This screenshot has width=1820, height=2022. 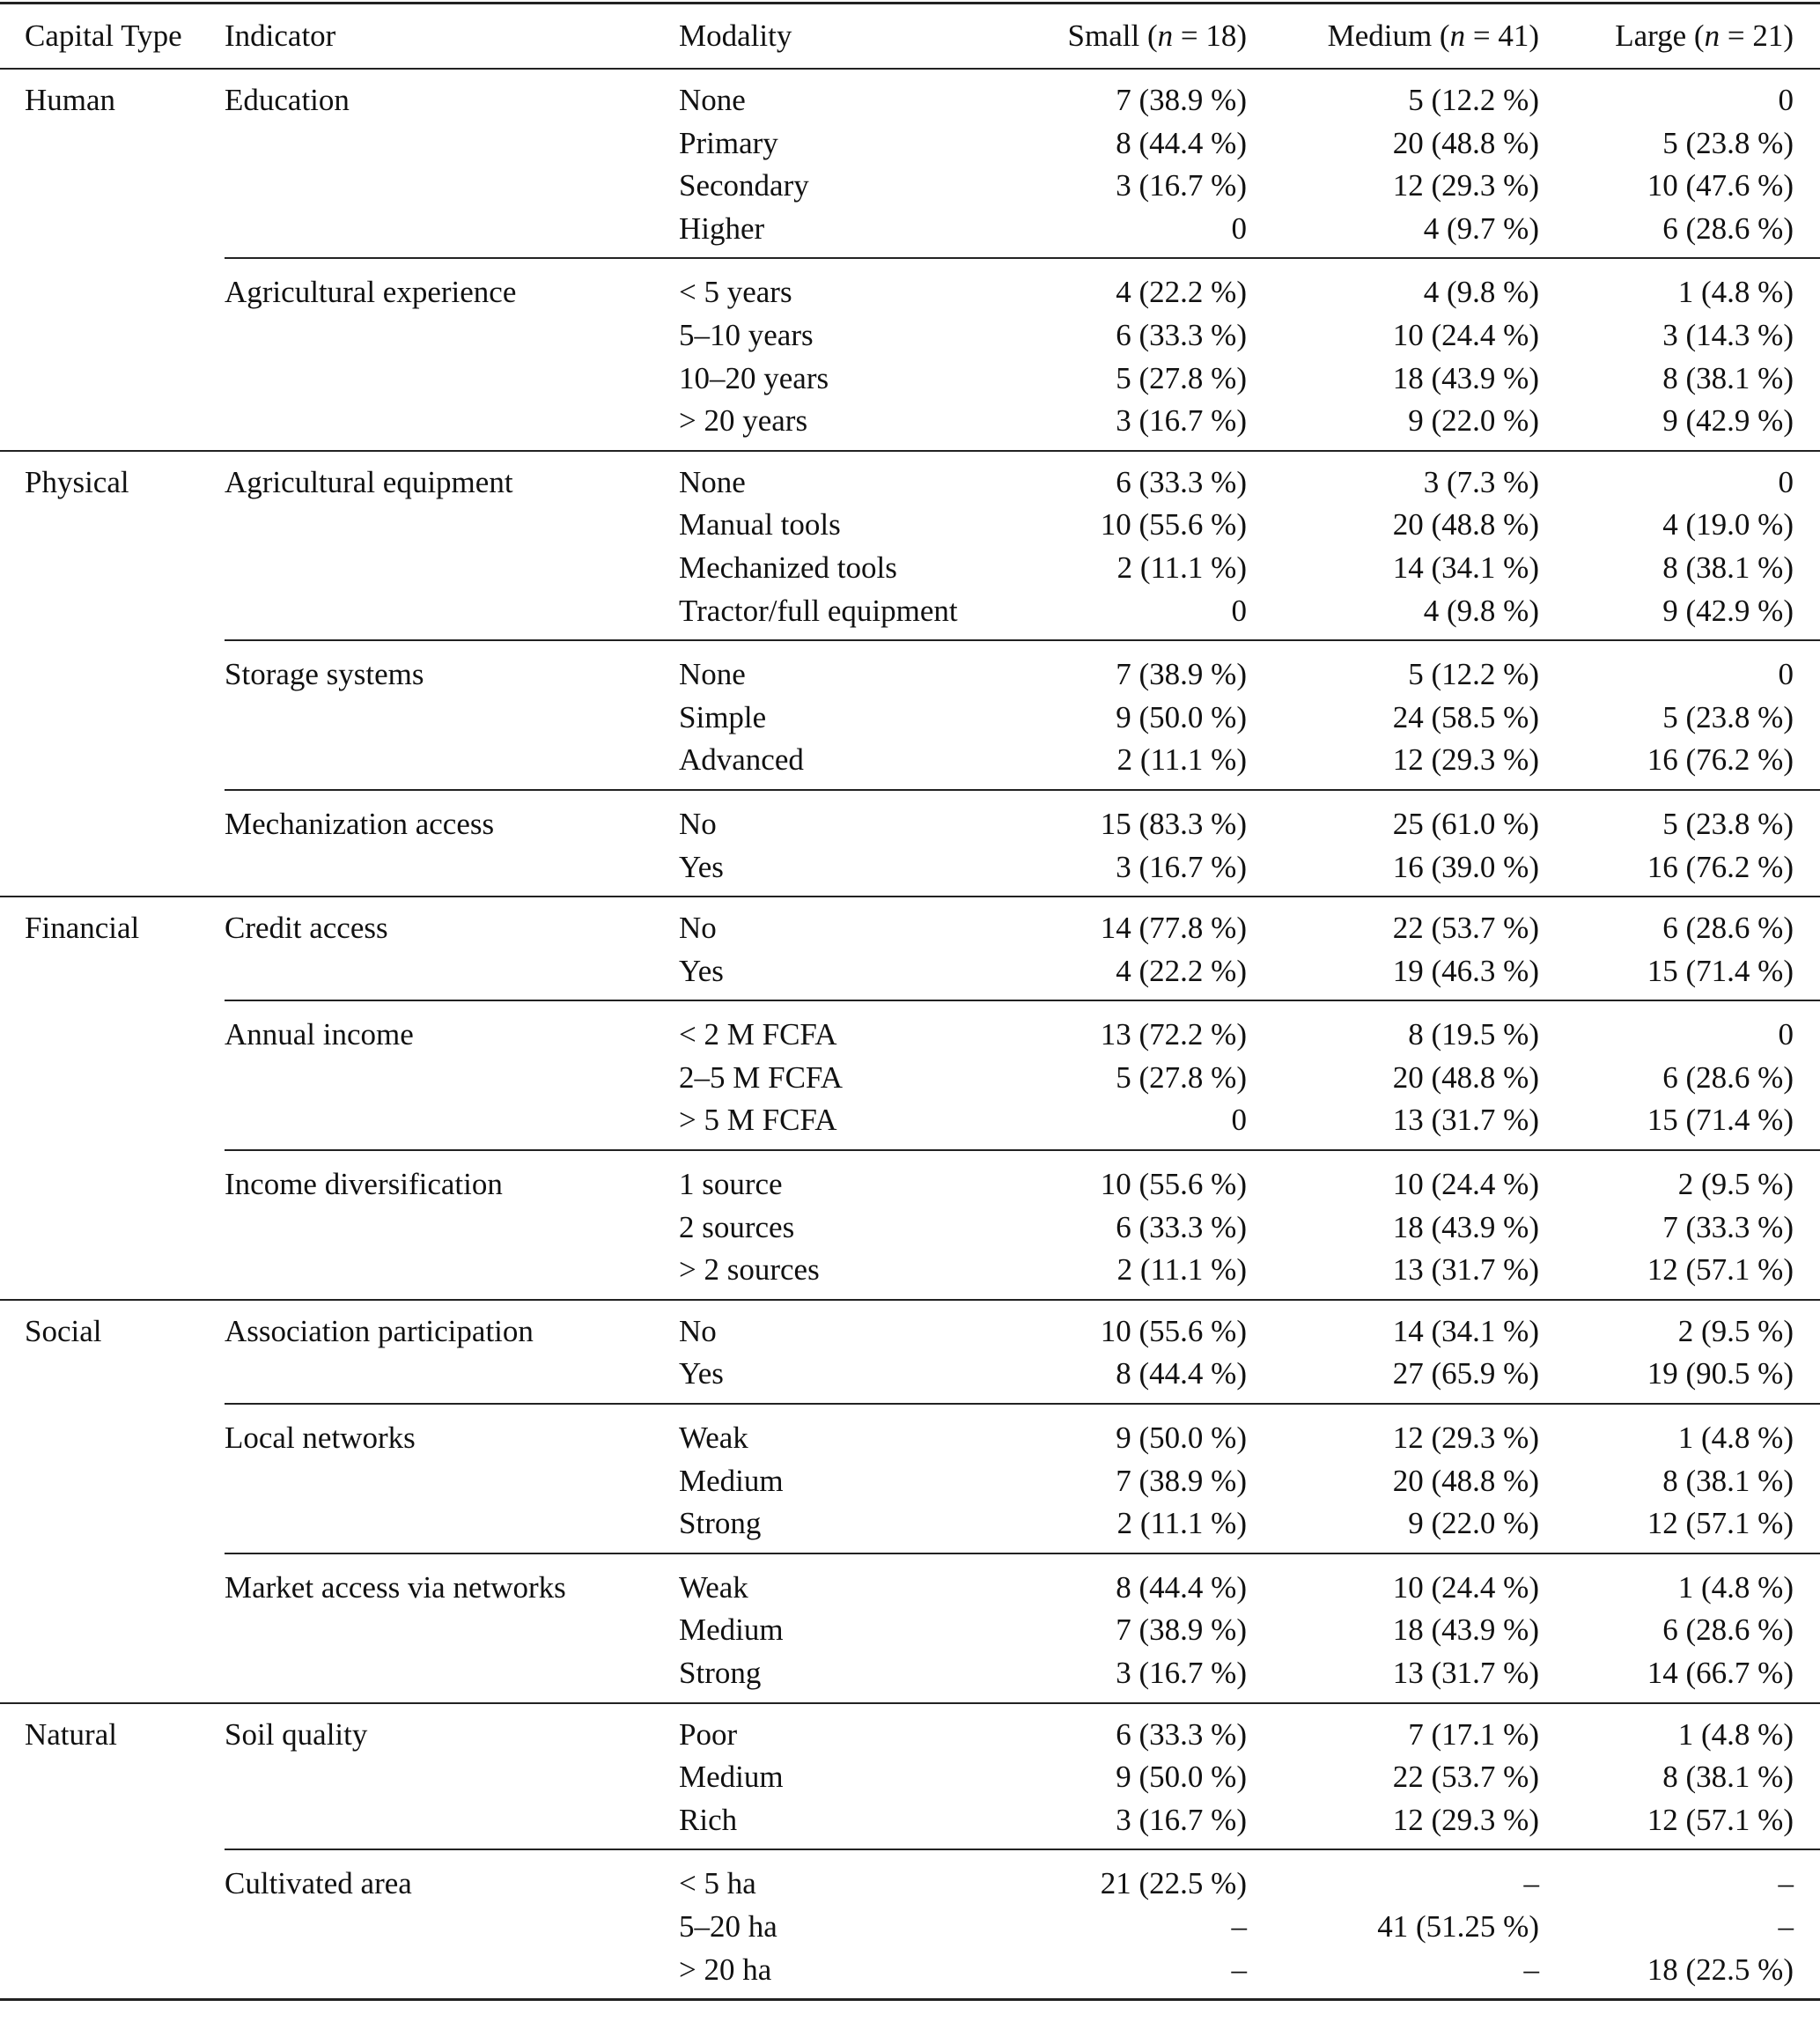 What do you see at coordinates (741, 760) in the screenshot?
I see `modality-cell: Advanced` at bounding box center [741, 760].